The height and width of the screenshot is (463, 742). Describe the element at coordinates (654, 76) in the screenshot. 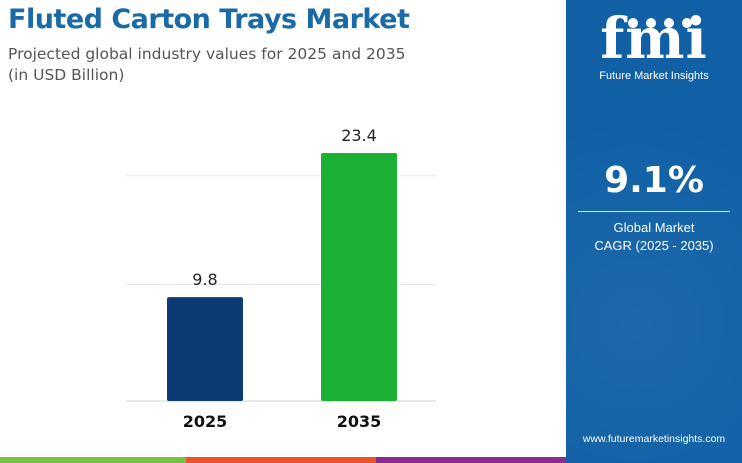

I see `logo-subtitle: Future Market Insights` at that location.